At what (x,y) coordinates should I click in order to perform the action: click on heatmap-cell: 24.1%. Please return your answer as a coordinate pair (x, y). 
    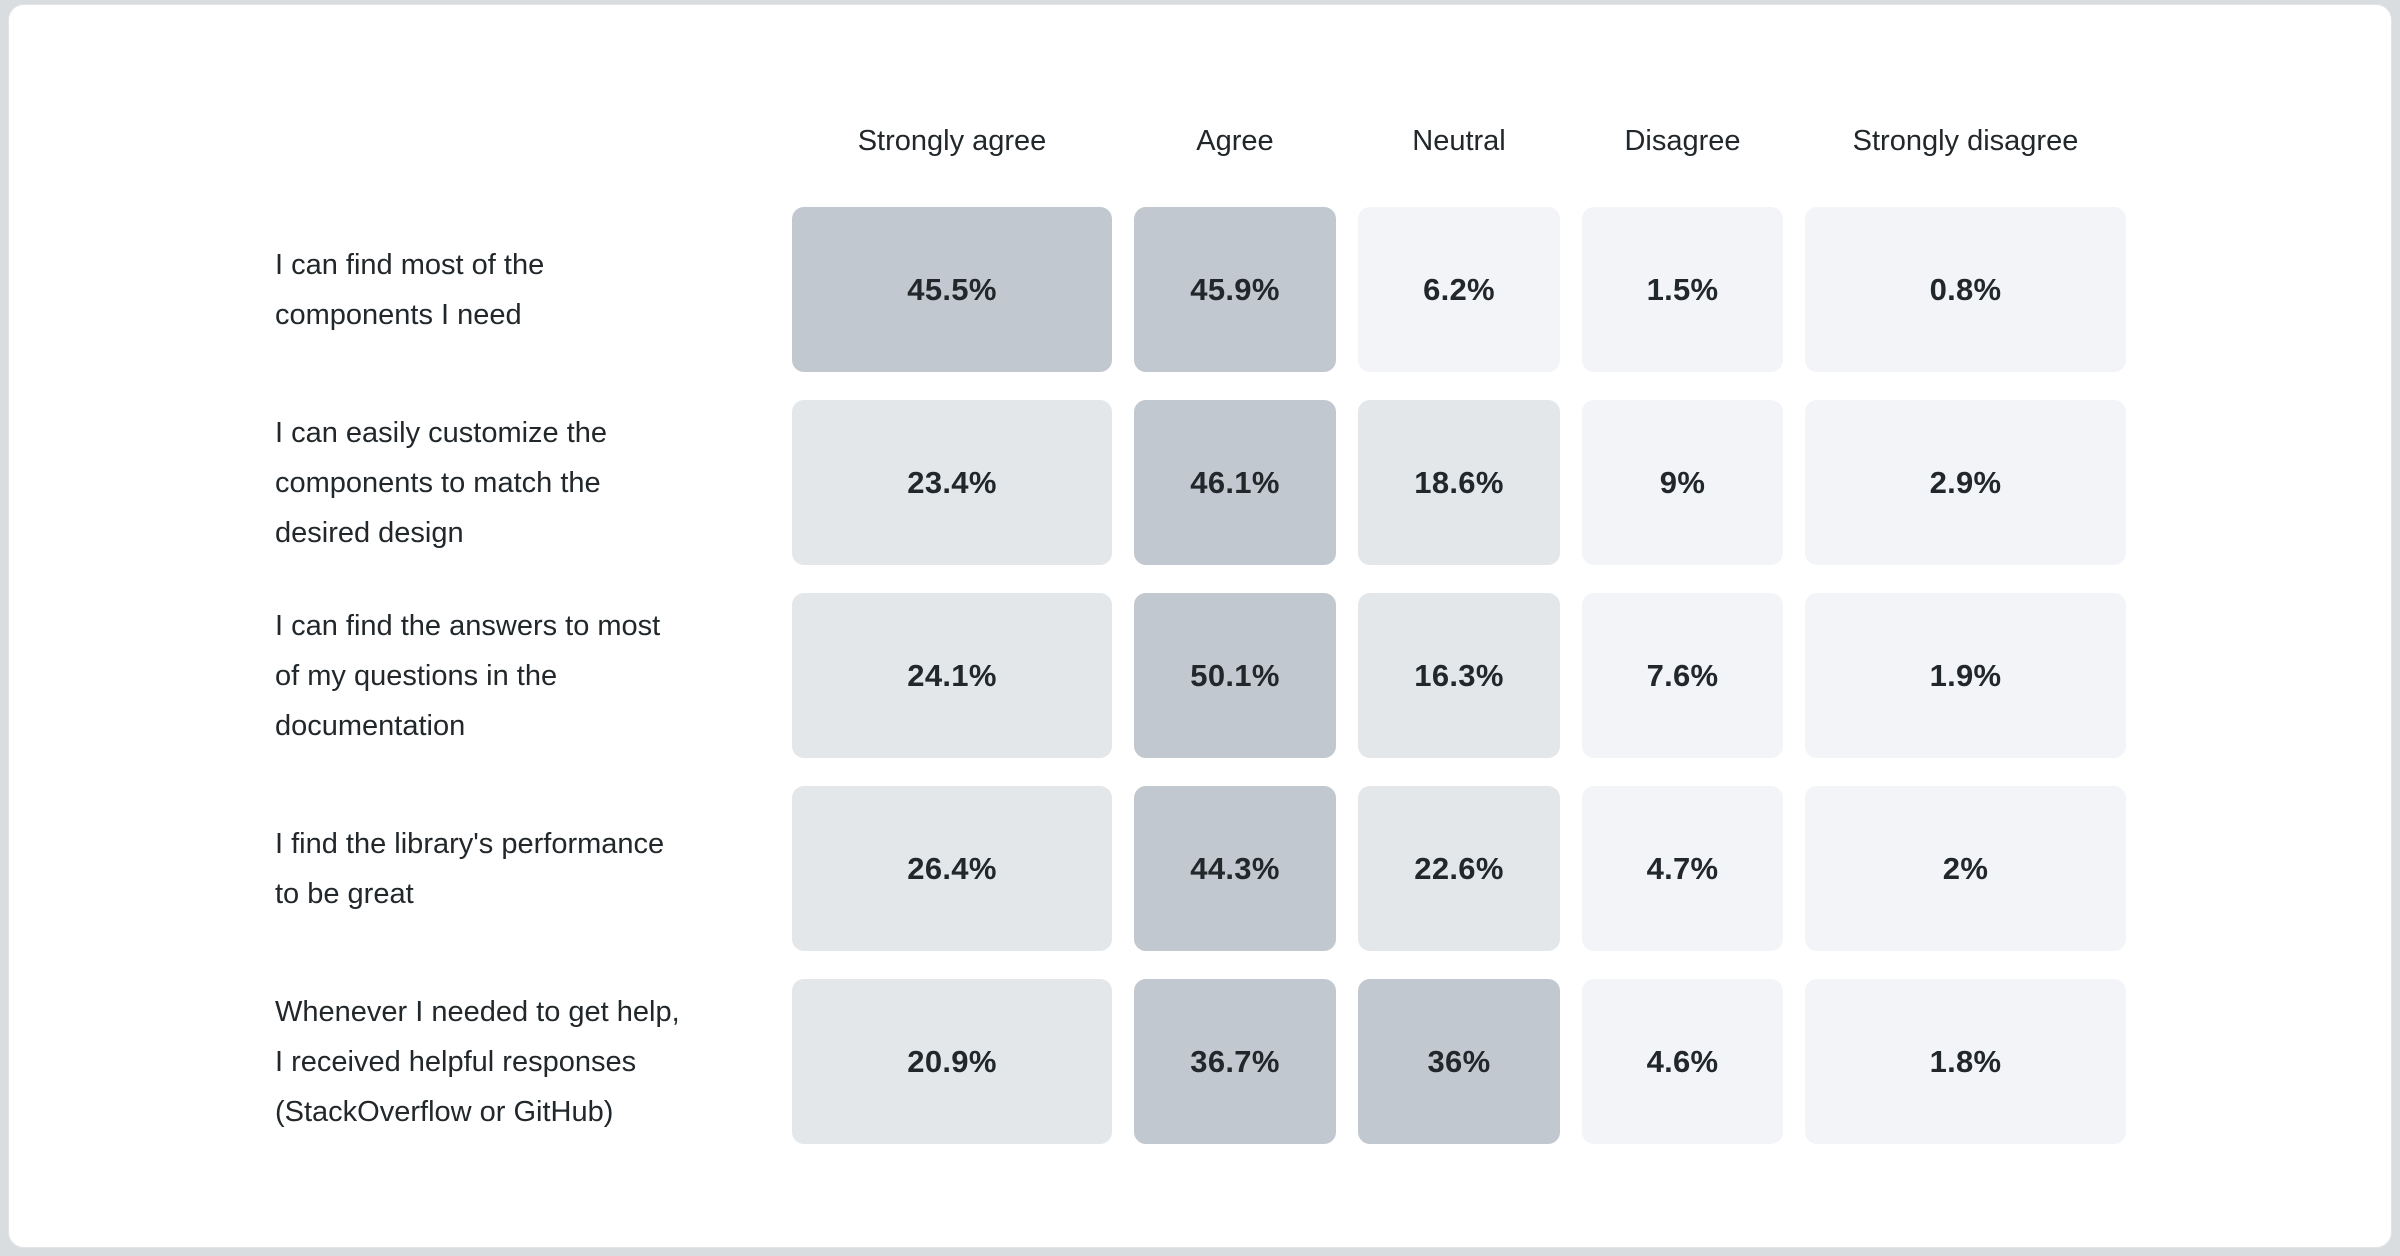
    Looking at the image, I should click on (952, 675).